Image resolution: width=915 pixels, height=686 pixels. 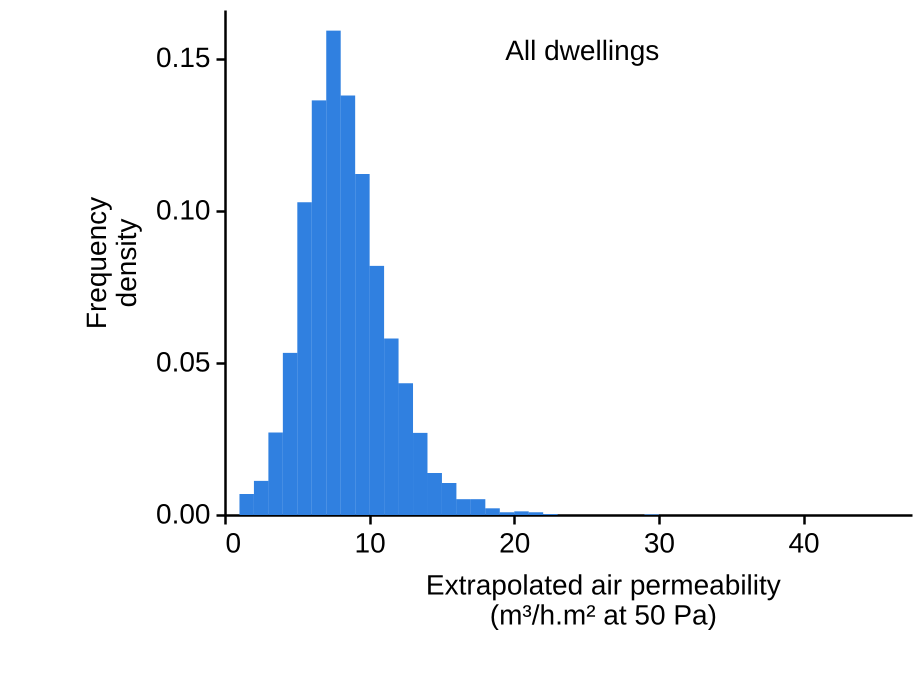 I want to click on x-tick-label: 20, so click(x=514, y=543).